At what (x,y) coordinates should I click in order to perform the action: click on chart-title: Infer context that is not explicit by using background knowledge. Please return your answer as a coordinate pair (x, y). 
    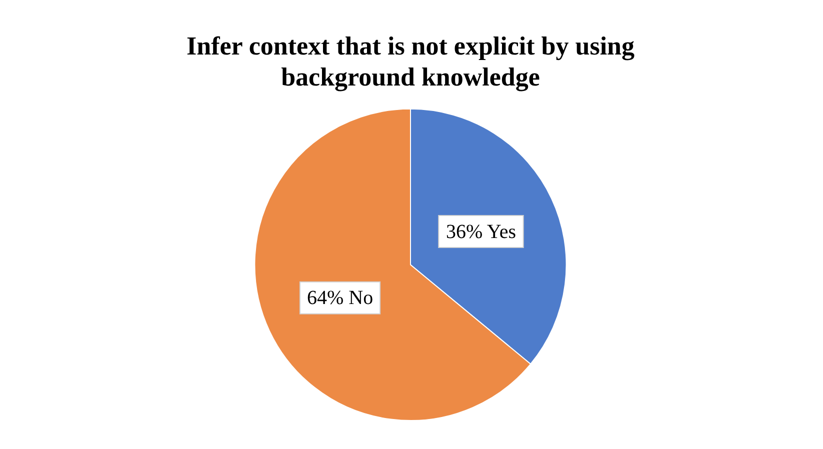
    Looking at the image, I should click on (410, 61).